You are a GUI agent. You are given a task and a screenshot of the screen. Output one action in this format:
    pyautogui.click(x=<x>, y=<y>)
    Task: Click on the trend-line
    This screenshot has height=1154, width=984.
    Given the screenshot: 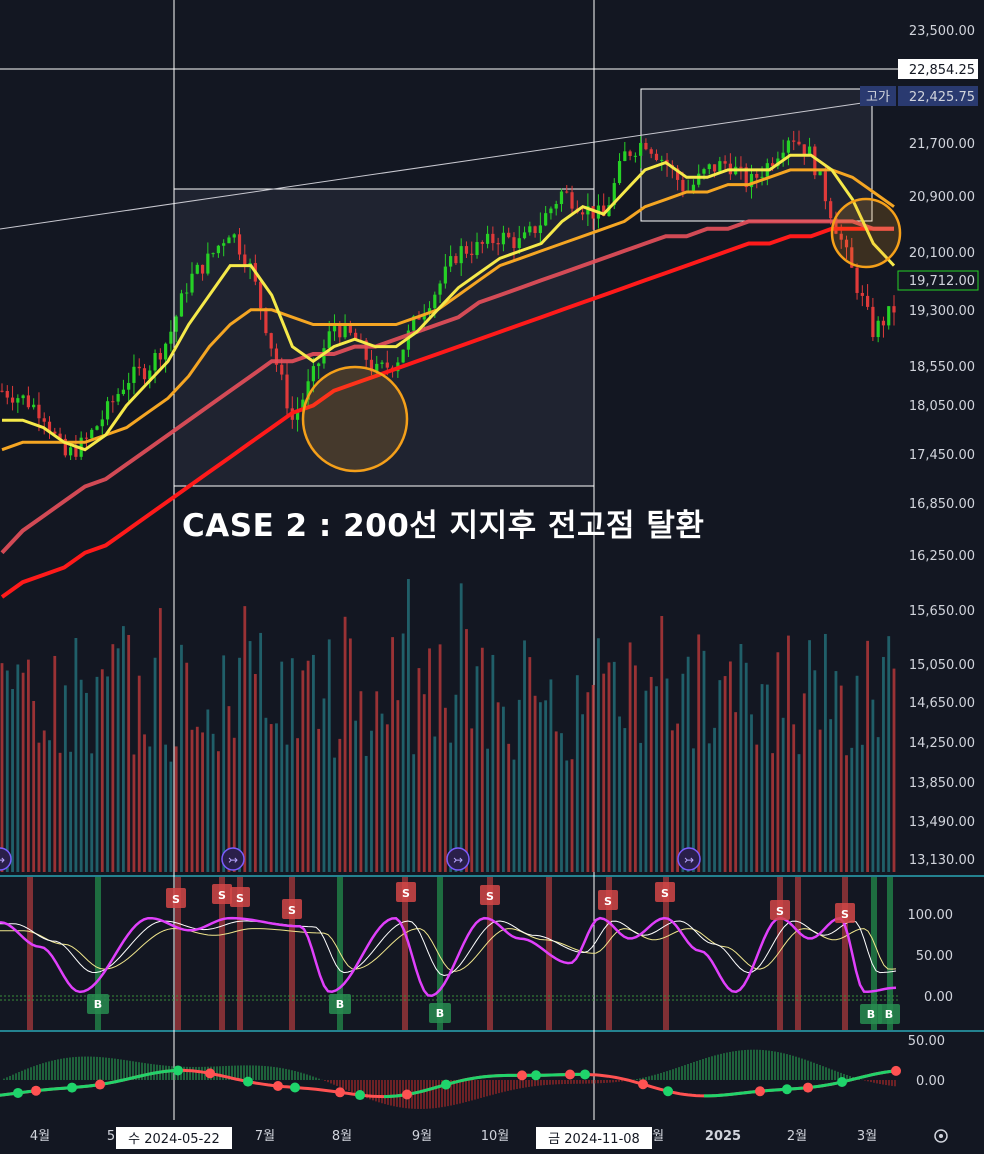 What is the action you would take?
    pyautogui.click(x=431, y=166)
    